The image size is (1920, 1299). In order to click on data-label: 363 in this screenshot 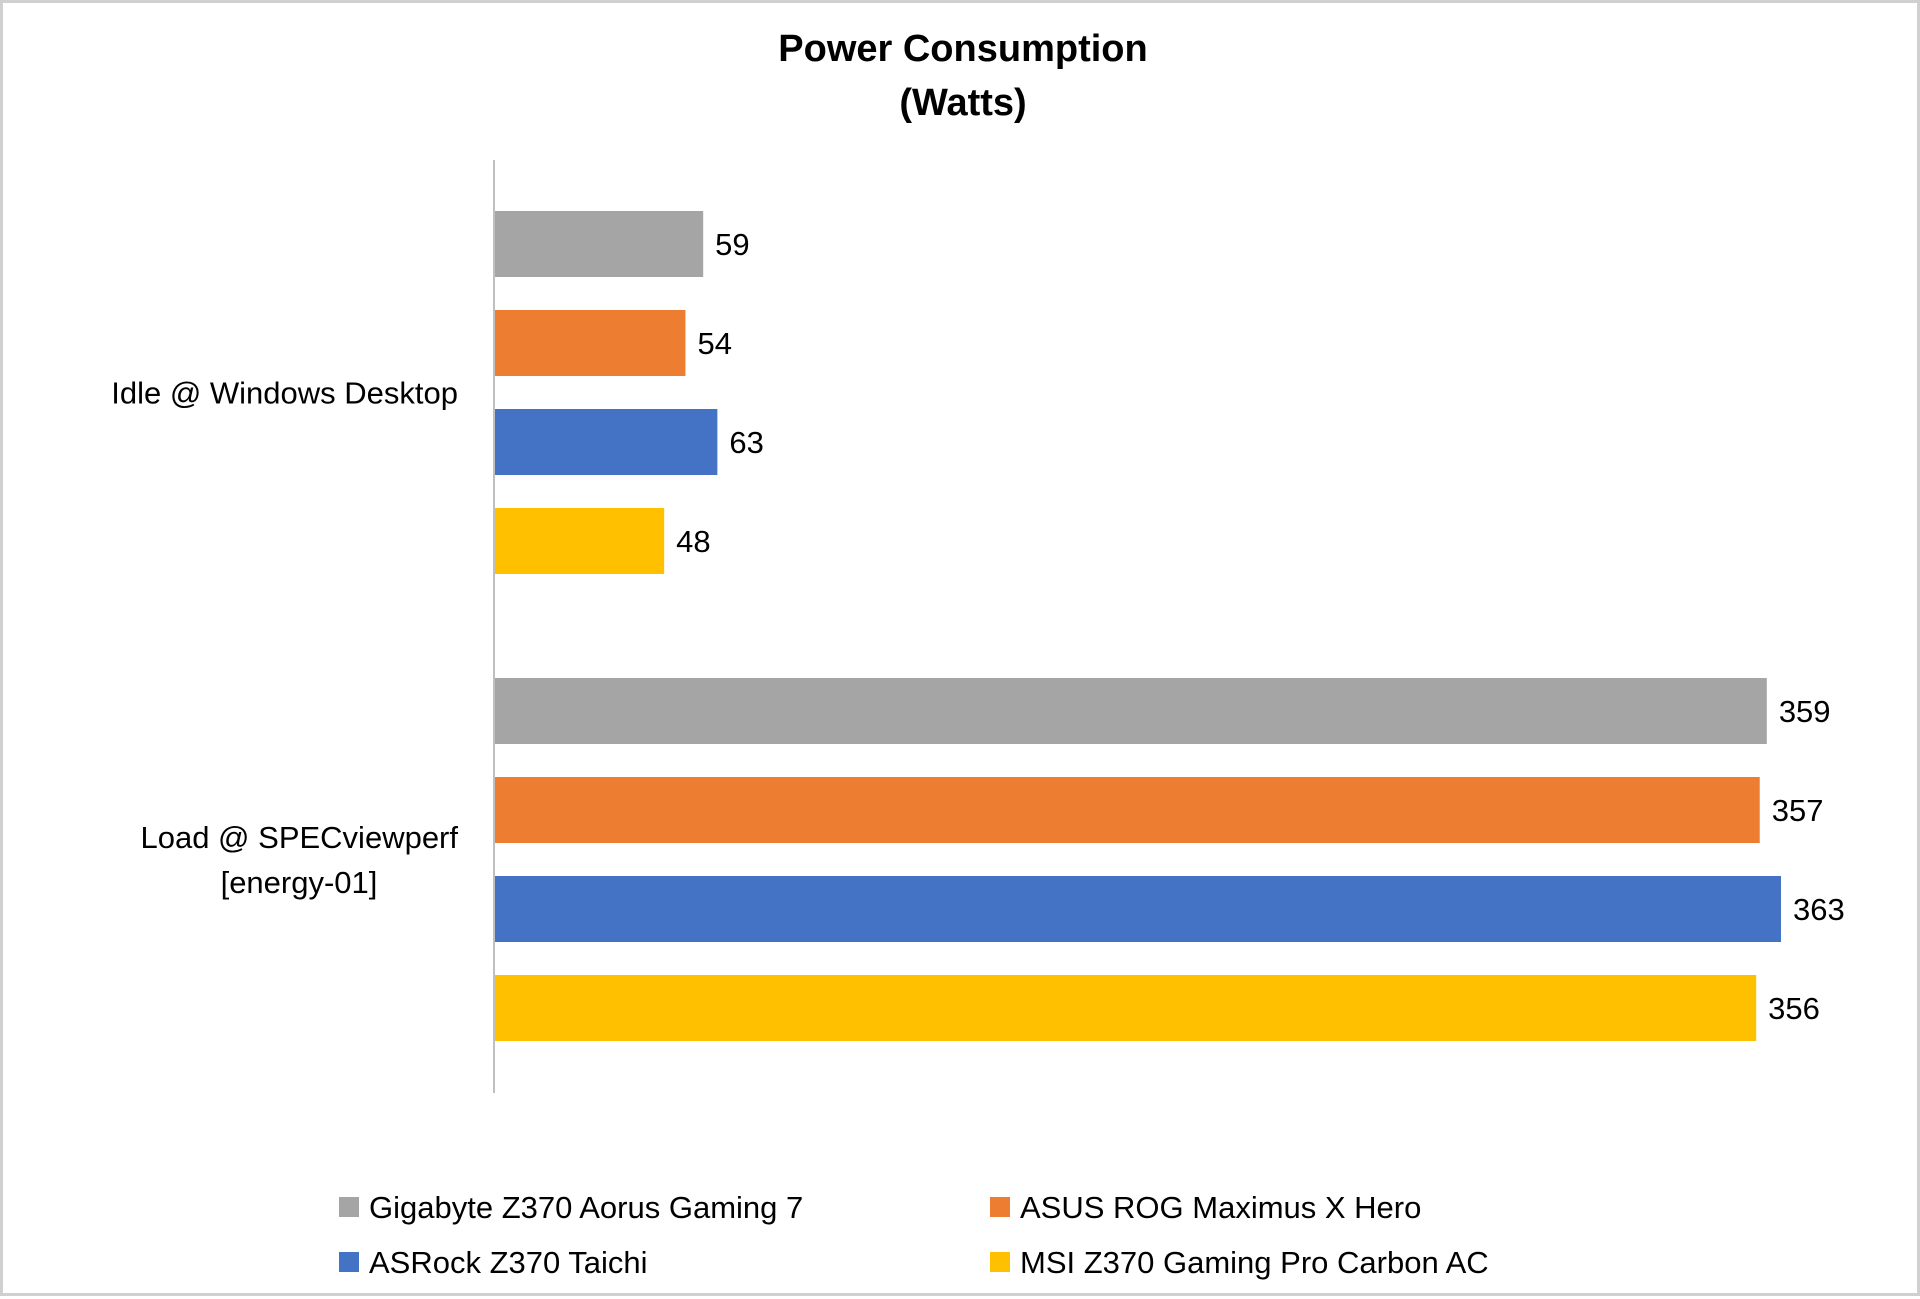, I will do `click(1819, 909)`.